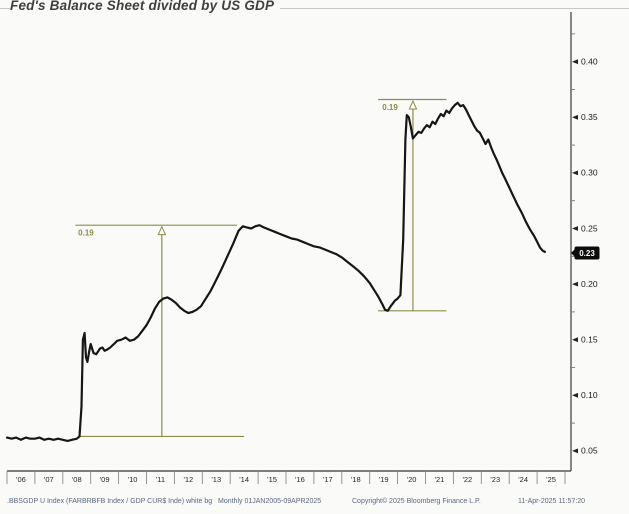  Describe the element at coordinates (589, 228) in the screenshot. I see `y-axis-tick-label: 0.25` at that location.